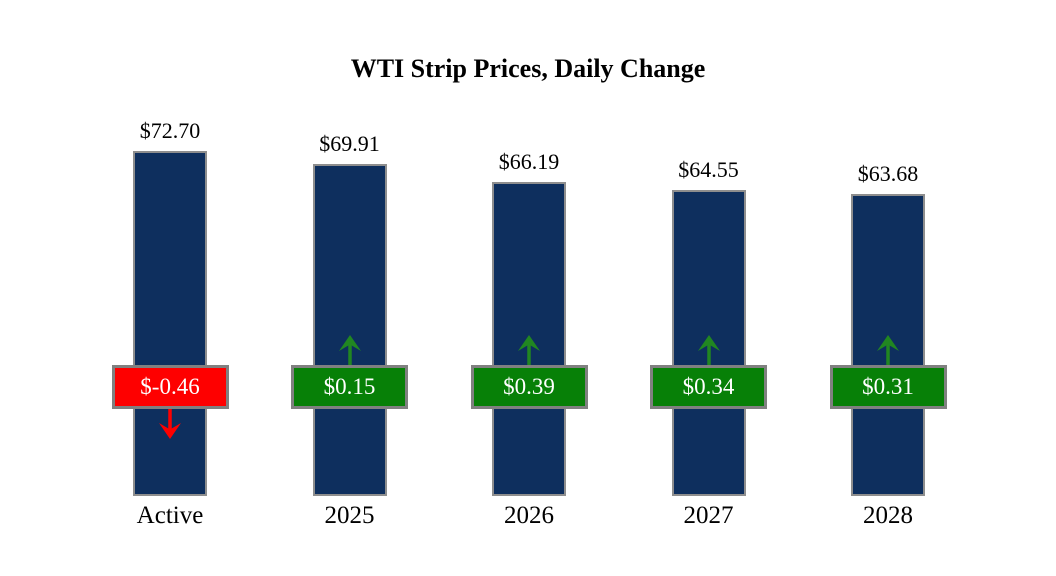 The width and height of the screenshot is (1056, 576). Describe the element at coordinates (888, 173) in the screenshot. I see `bar-value-label: $63.68` at that location.